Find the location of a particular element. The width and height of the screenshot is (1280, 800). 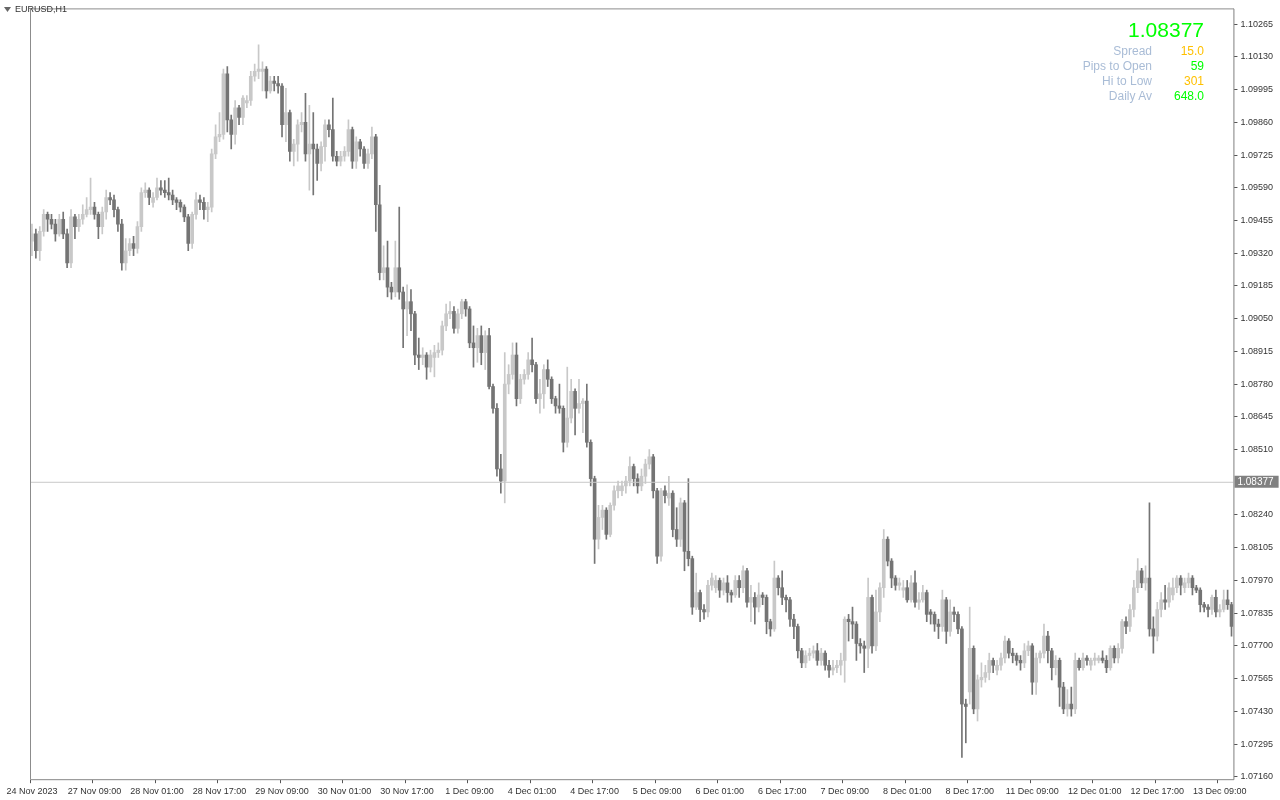

chart-title: EURUSD,H1 is located at coordinates (41, 9).